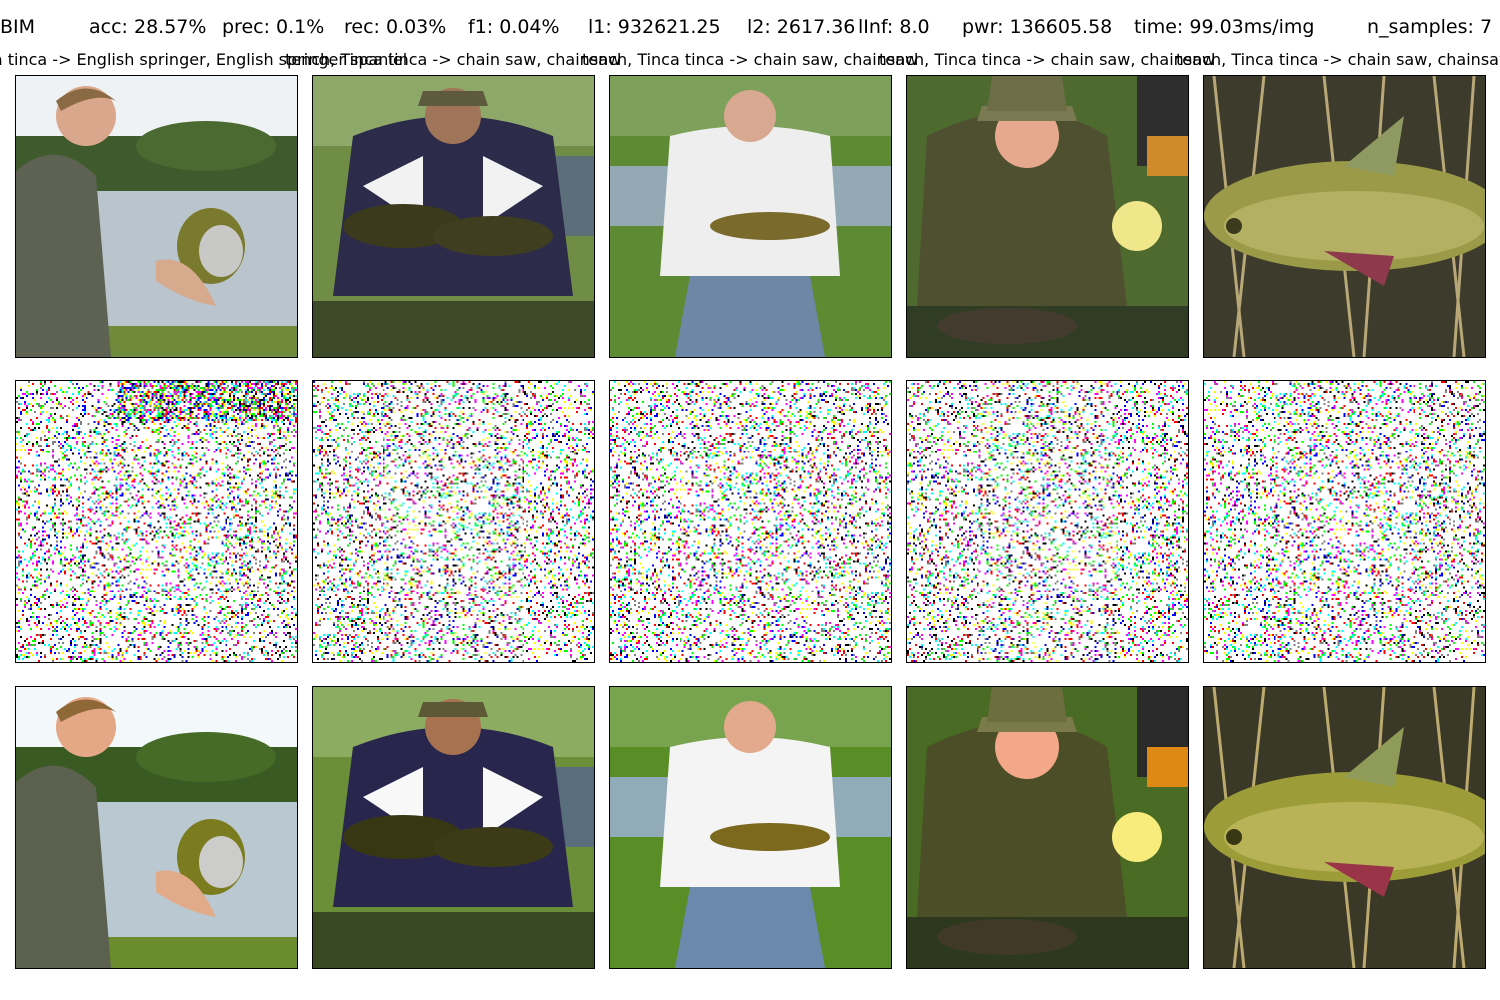 Image resolution: width=1500 pixels, height=1000 pixels. Describe the element at coordinates (395, 27) in the screenshot. I see `metric-rec: rec: 0.03%` at that location.